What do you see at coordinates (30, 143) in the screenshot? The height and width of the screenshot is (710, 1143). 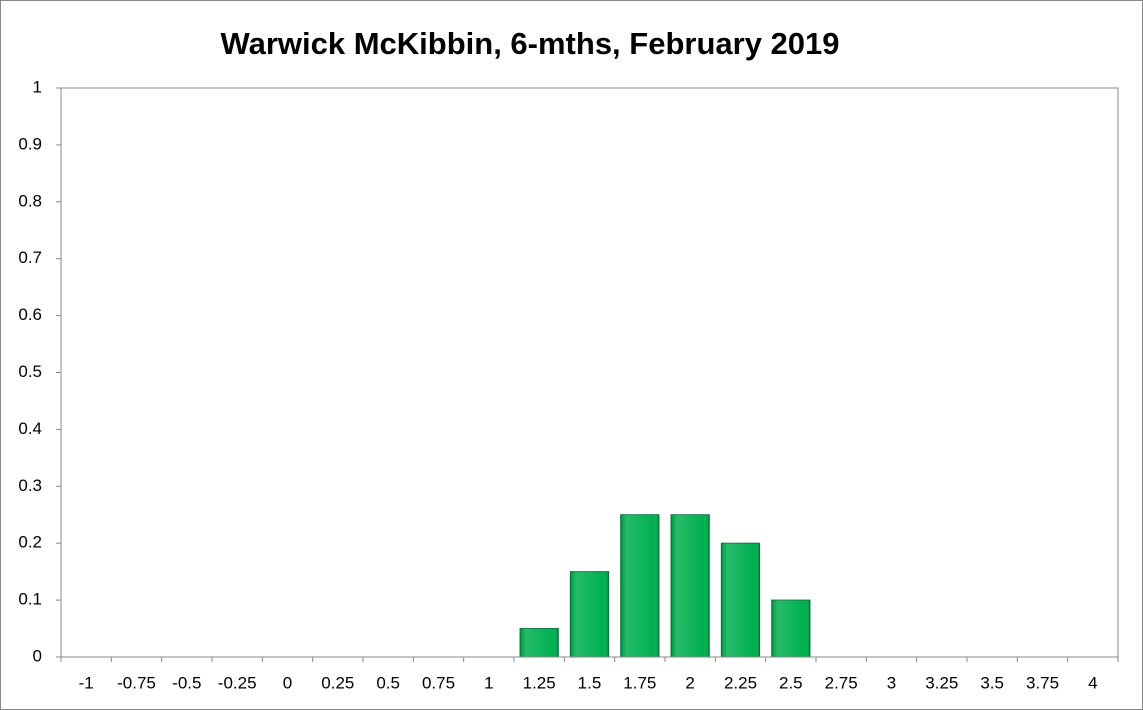 I see `y-tick-label: 0.9` at bounding box center [30, 143].